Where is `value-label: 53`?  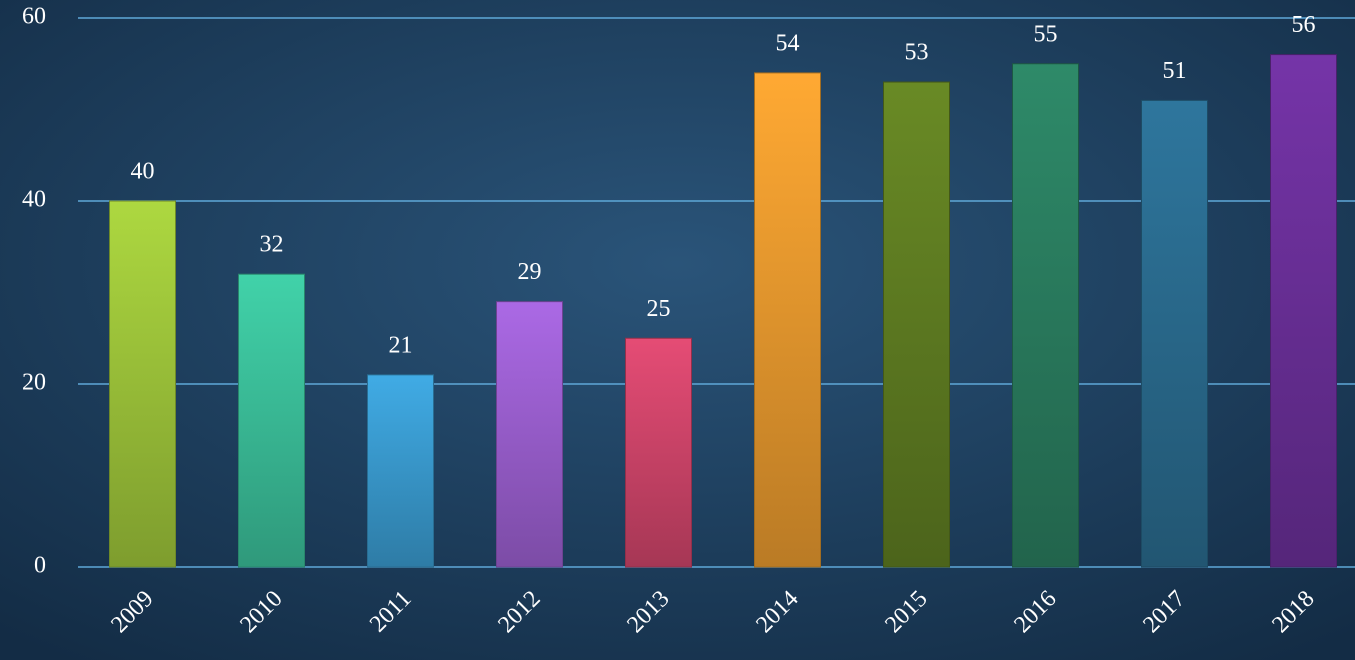 value-label: 53 is located at coordinates (917, 53).